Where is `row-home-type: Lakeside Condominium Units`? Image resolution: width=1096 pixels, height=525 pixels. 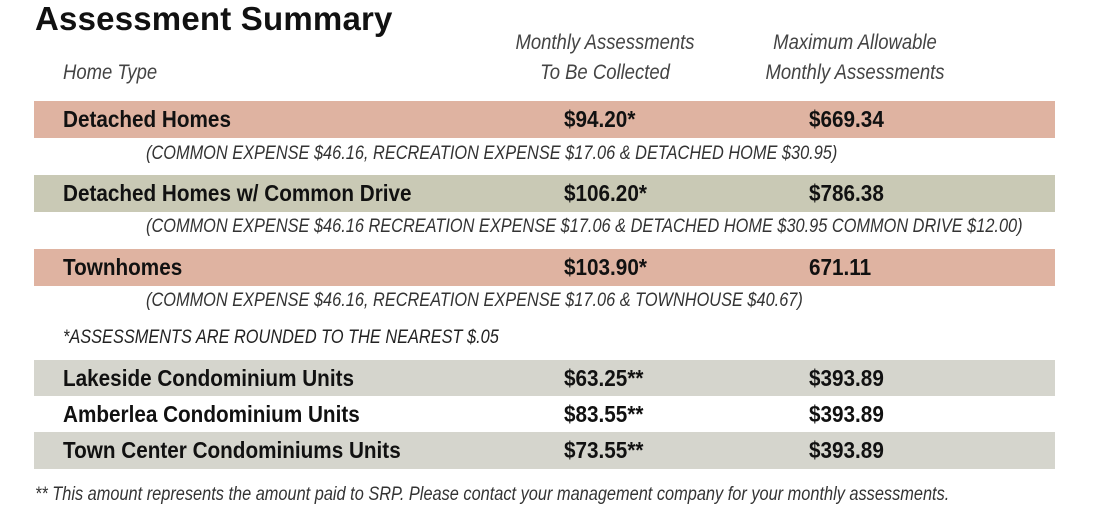
row-home-type: Lakeside Condominium Units is located at coordinates (208, 378).